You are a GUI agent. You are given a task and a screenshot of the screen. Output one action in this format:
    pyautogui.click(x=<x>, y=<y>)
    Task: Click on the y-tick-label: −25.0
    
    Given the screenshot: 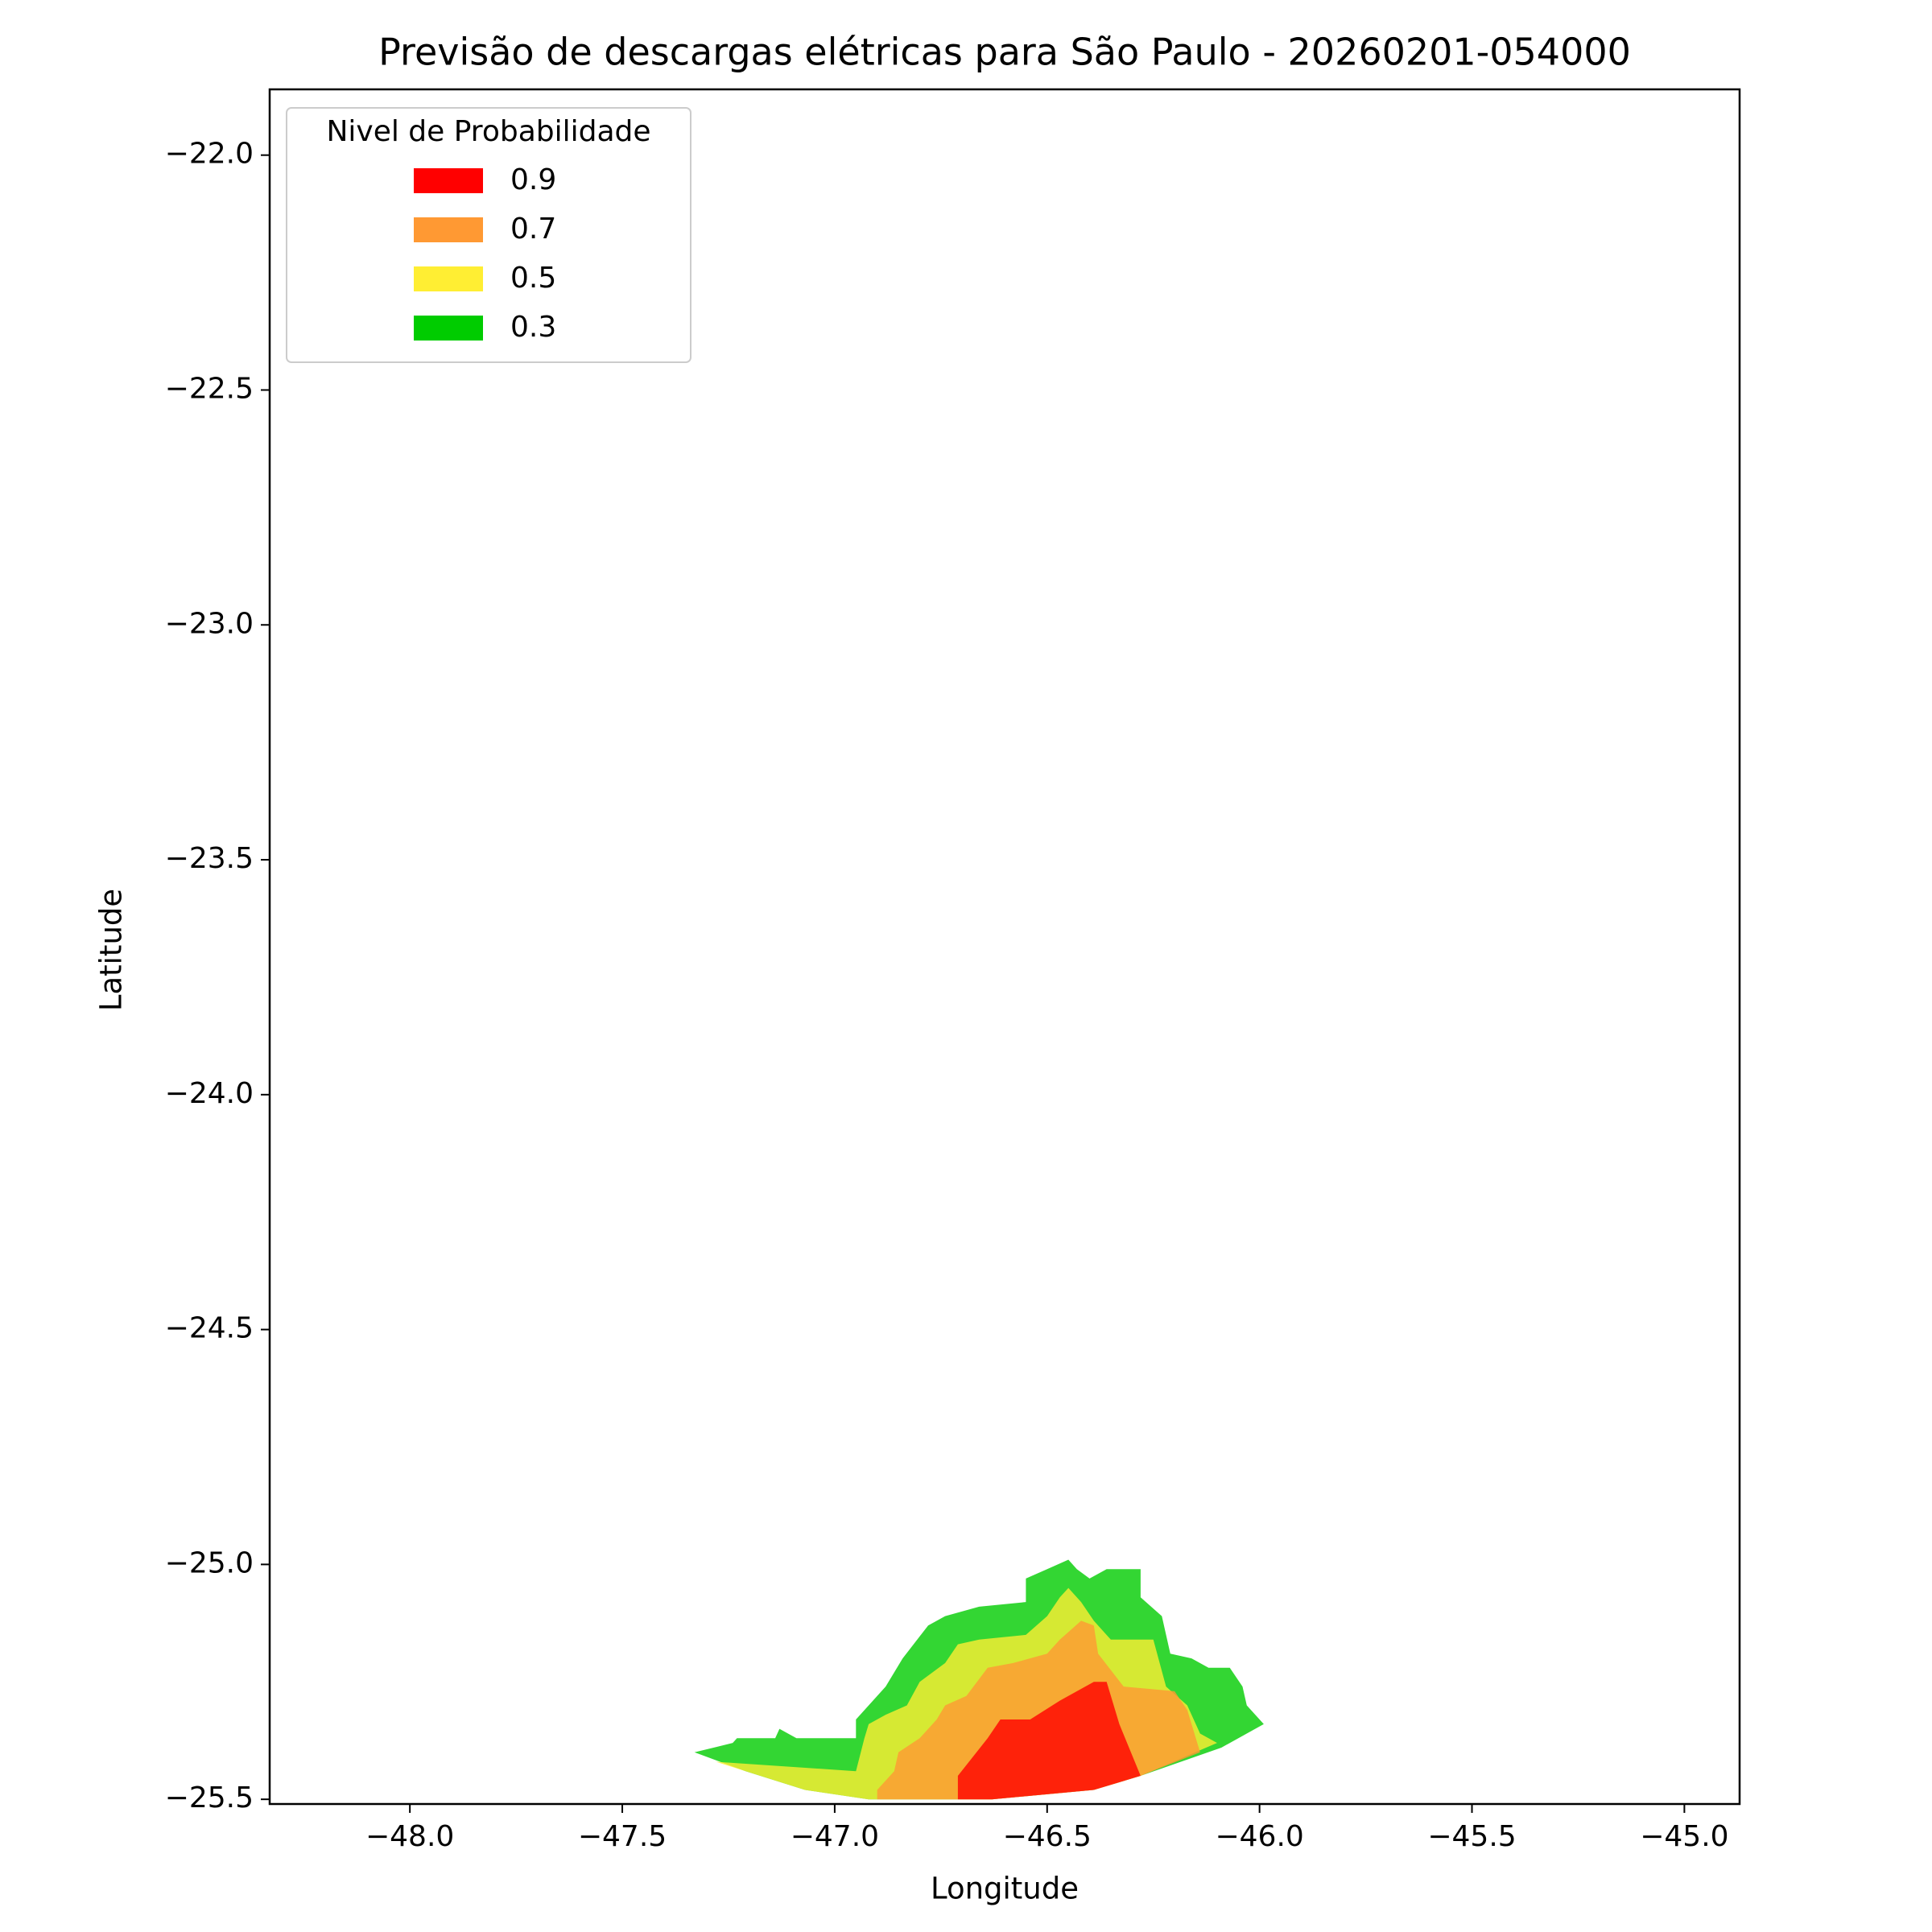 What is the action you would take?
    pyautogui.click(x=209, y=1562)
    